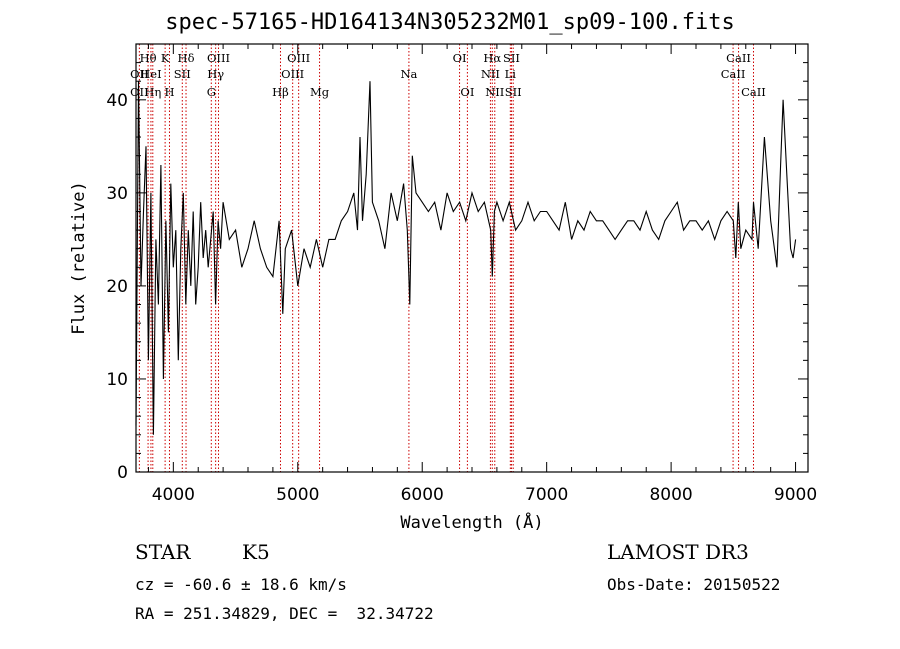 Image resolution: width=900 pixels, height=649 pixels. Describe the element at coordinates (546, 495) in the screenshot. I see `x-tick-label: 7000` at that location.